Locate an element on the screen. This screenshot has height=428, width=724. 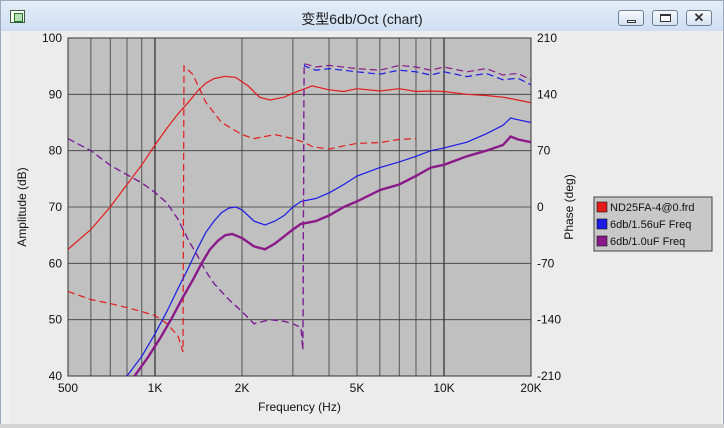
y2-tick-label: -210 is located at coordinates (549, 376).